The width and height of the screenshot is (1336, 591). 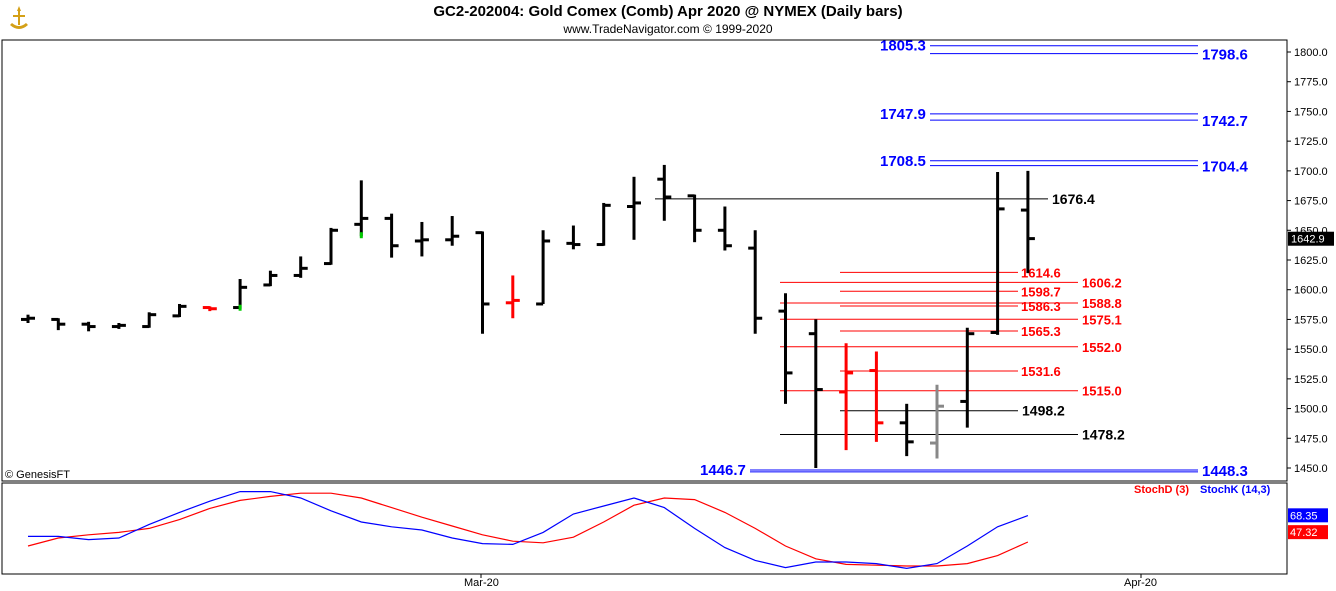 What do you see at coordinates (1311, 202) in the screenshot?
I see `y-tick-label: 1675.0` at bounding box center [1311, 202].